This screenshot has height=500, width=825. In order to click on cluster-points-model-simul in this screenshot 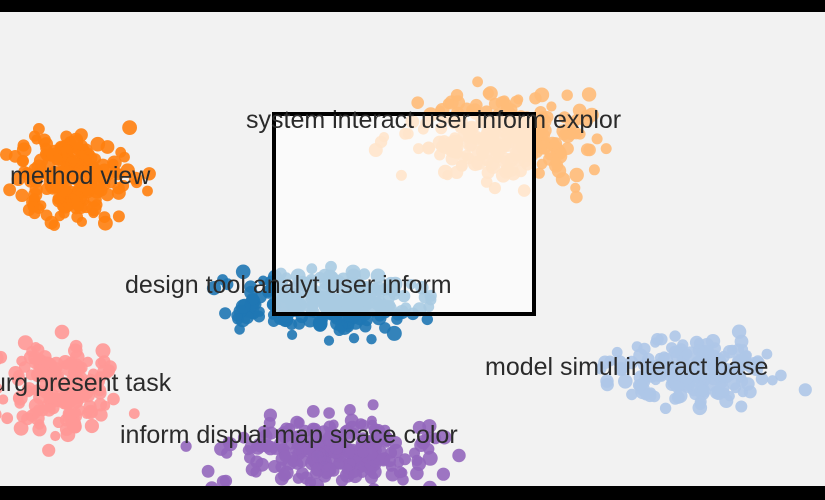, I will do `click(703, 370)`.